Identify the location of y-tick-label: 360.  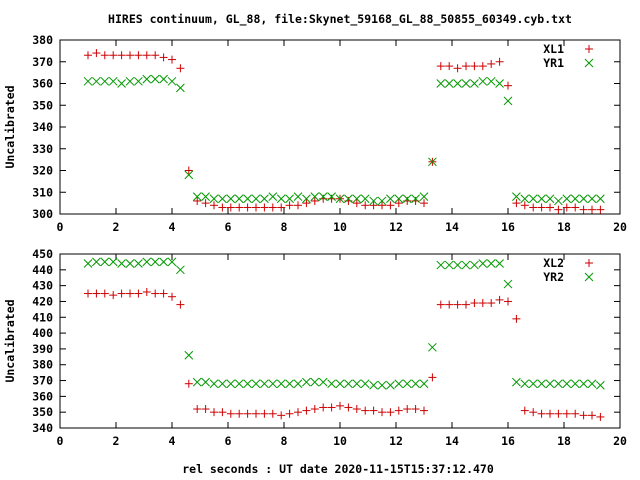
(42, 84).